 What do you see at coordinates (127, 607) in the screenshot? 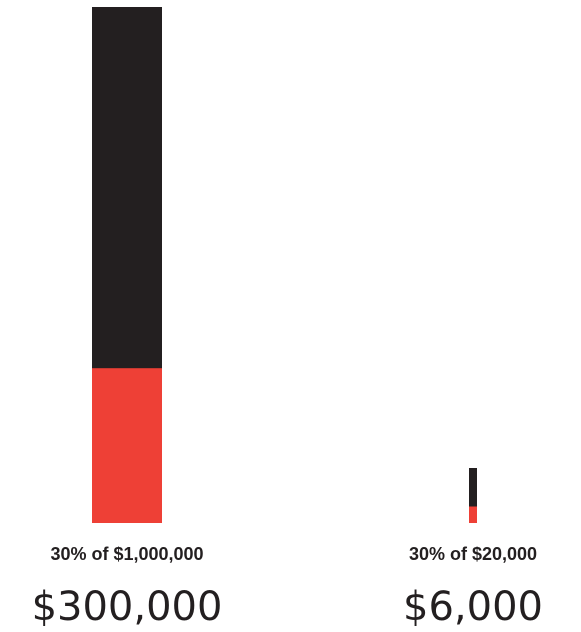
I see `amount-1: $300,000` at bounding box center [127, 607].